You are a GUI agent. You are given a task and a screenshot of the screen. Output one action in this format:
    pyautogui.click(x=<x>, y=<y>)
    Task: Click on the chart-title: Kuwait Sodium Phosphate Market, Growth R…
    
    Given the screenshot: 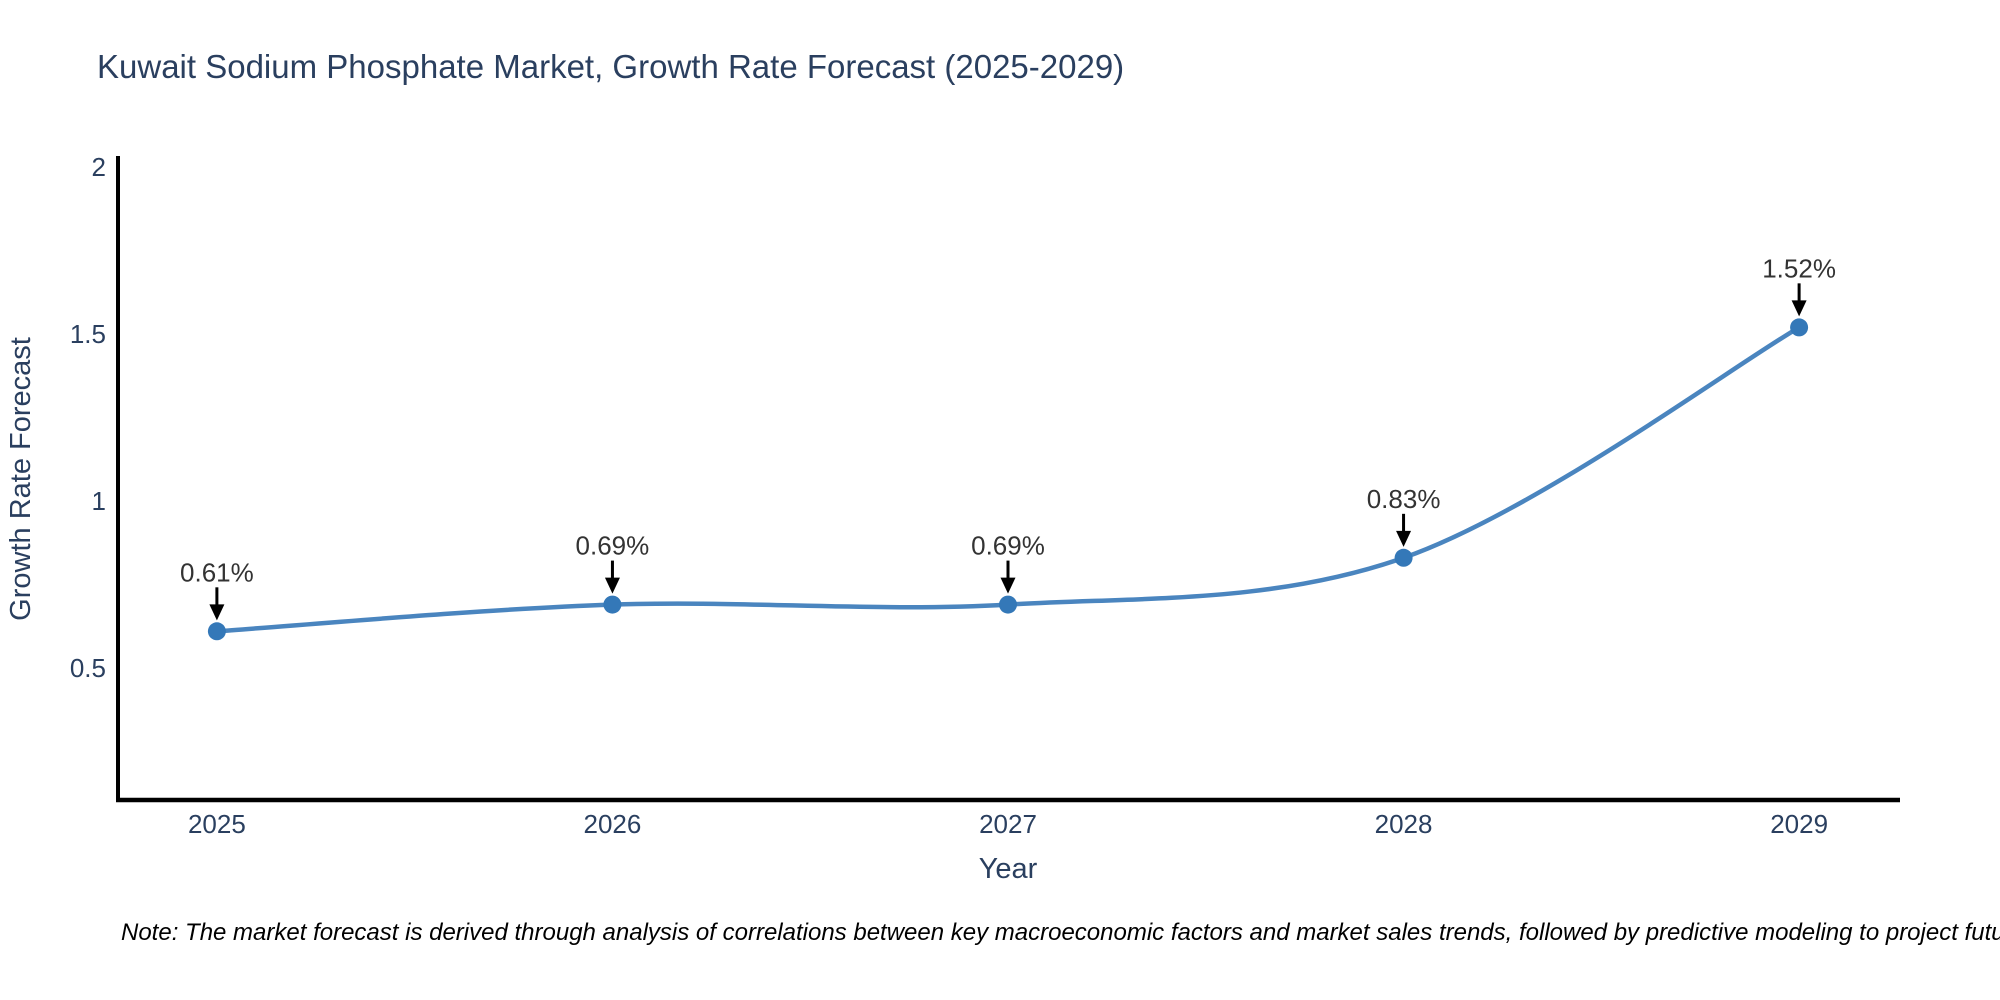 What is the action you would take?
    pyautogui.click(x=610, y=66)
    